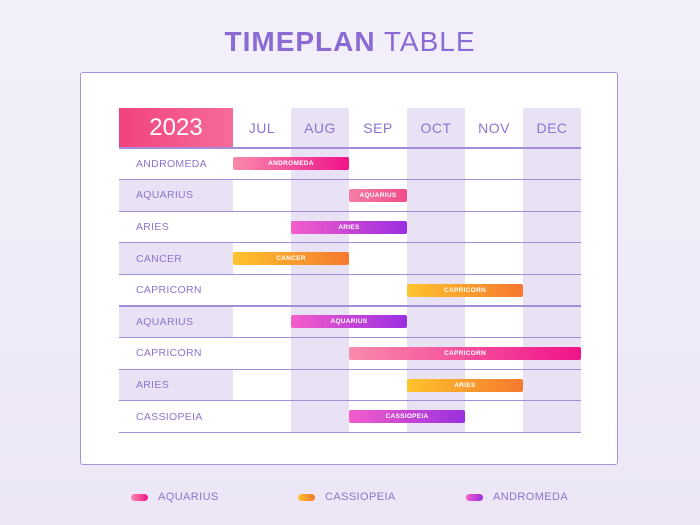 This screenshot has width=700, height=525. What do you see at coordinates (531, 497) in the screenshot?
I see `legend-label: ANDROMEDA` at bounding box center [531, 497].